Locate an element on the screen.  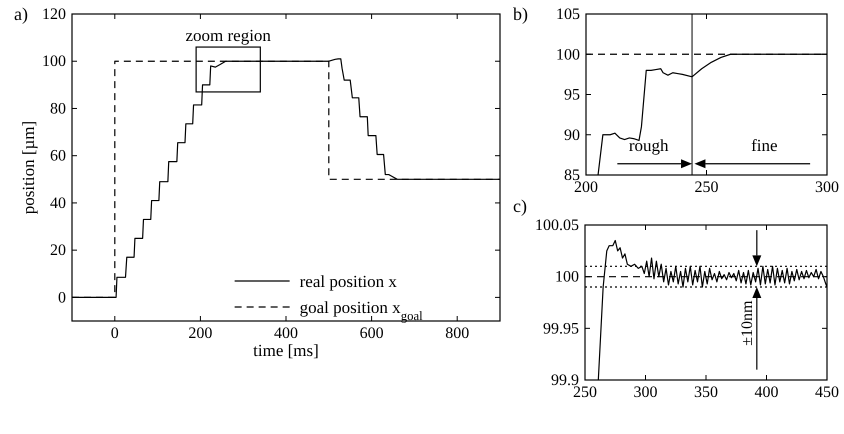
y-tick-label: 100.05 is located at coordinates (557, 225).